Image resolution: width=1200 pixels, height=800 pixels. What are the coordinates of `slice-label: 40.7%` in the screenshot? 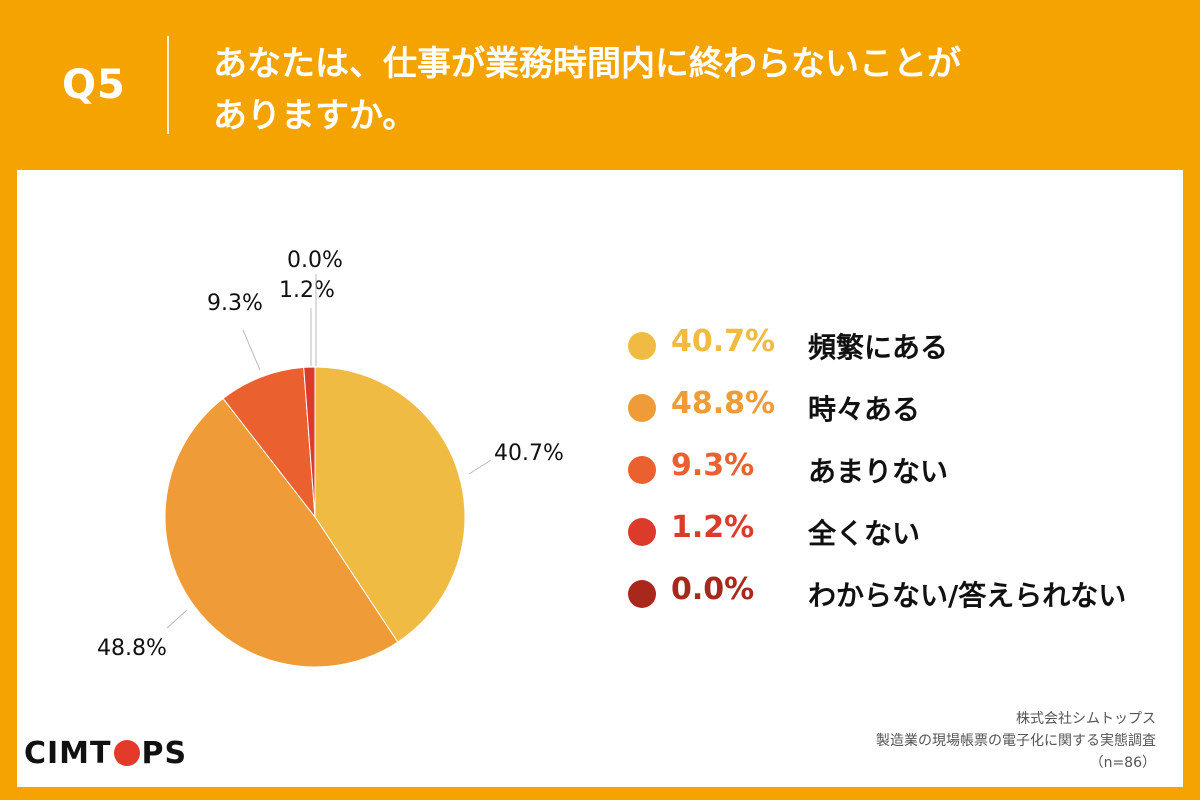 It's located at (529, 453).